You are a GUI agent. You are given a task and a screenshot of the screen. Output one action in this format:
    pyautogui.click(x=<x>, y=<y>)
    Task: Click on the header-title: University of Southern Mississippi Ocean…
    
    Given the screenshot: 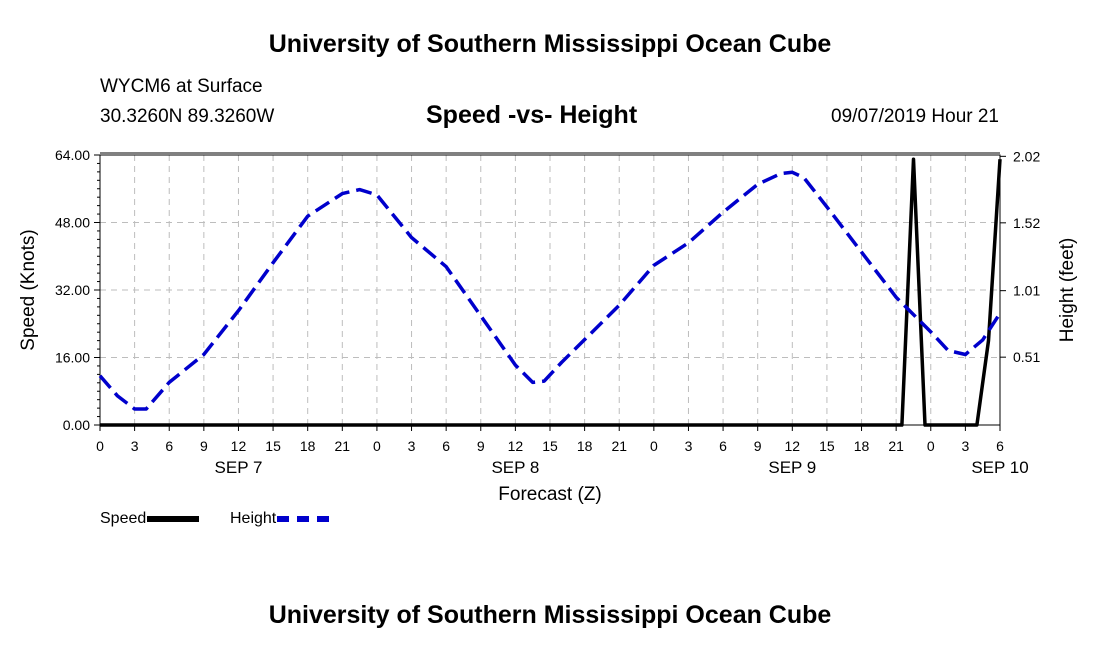 What is the action you would take?
    pyautogui.click(x=550, y=44)
    